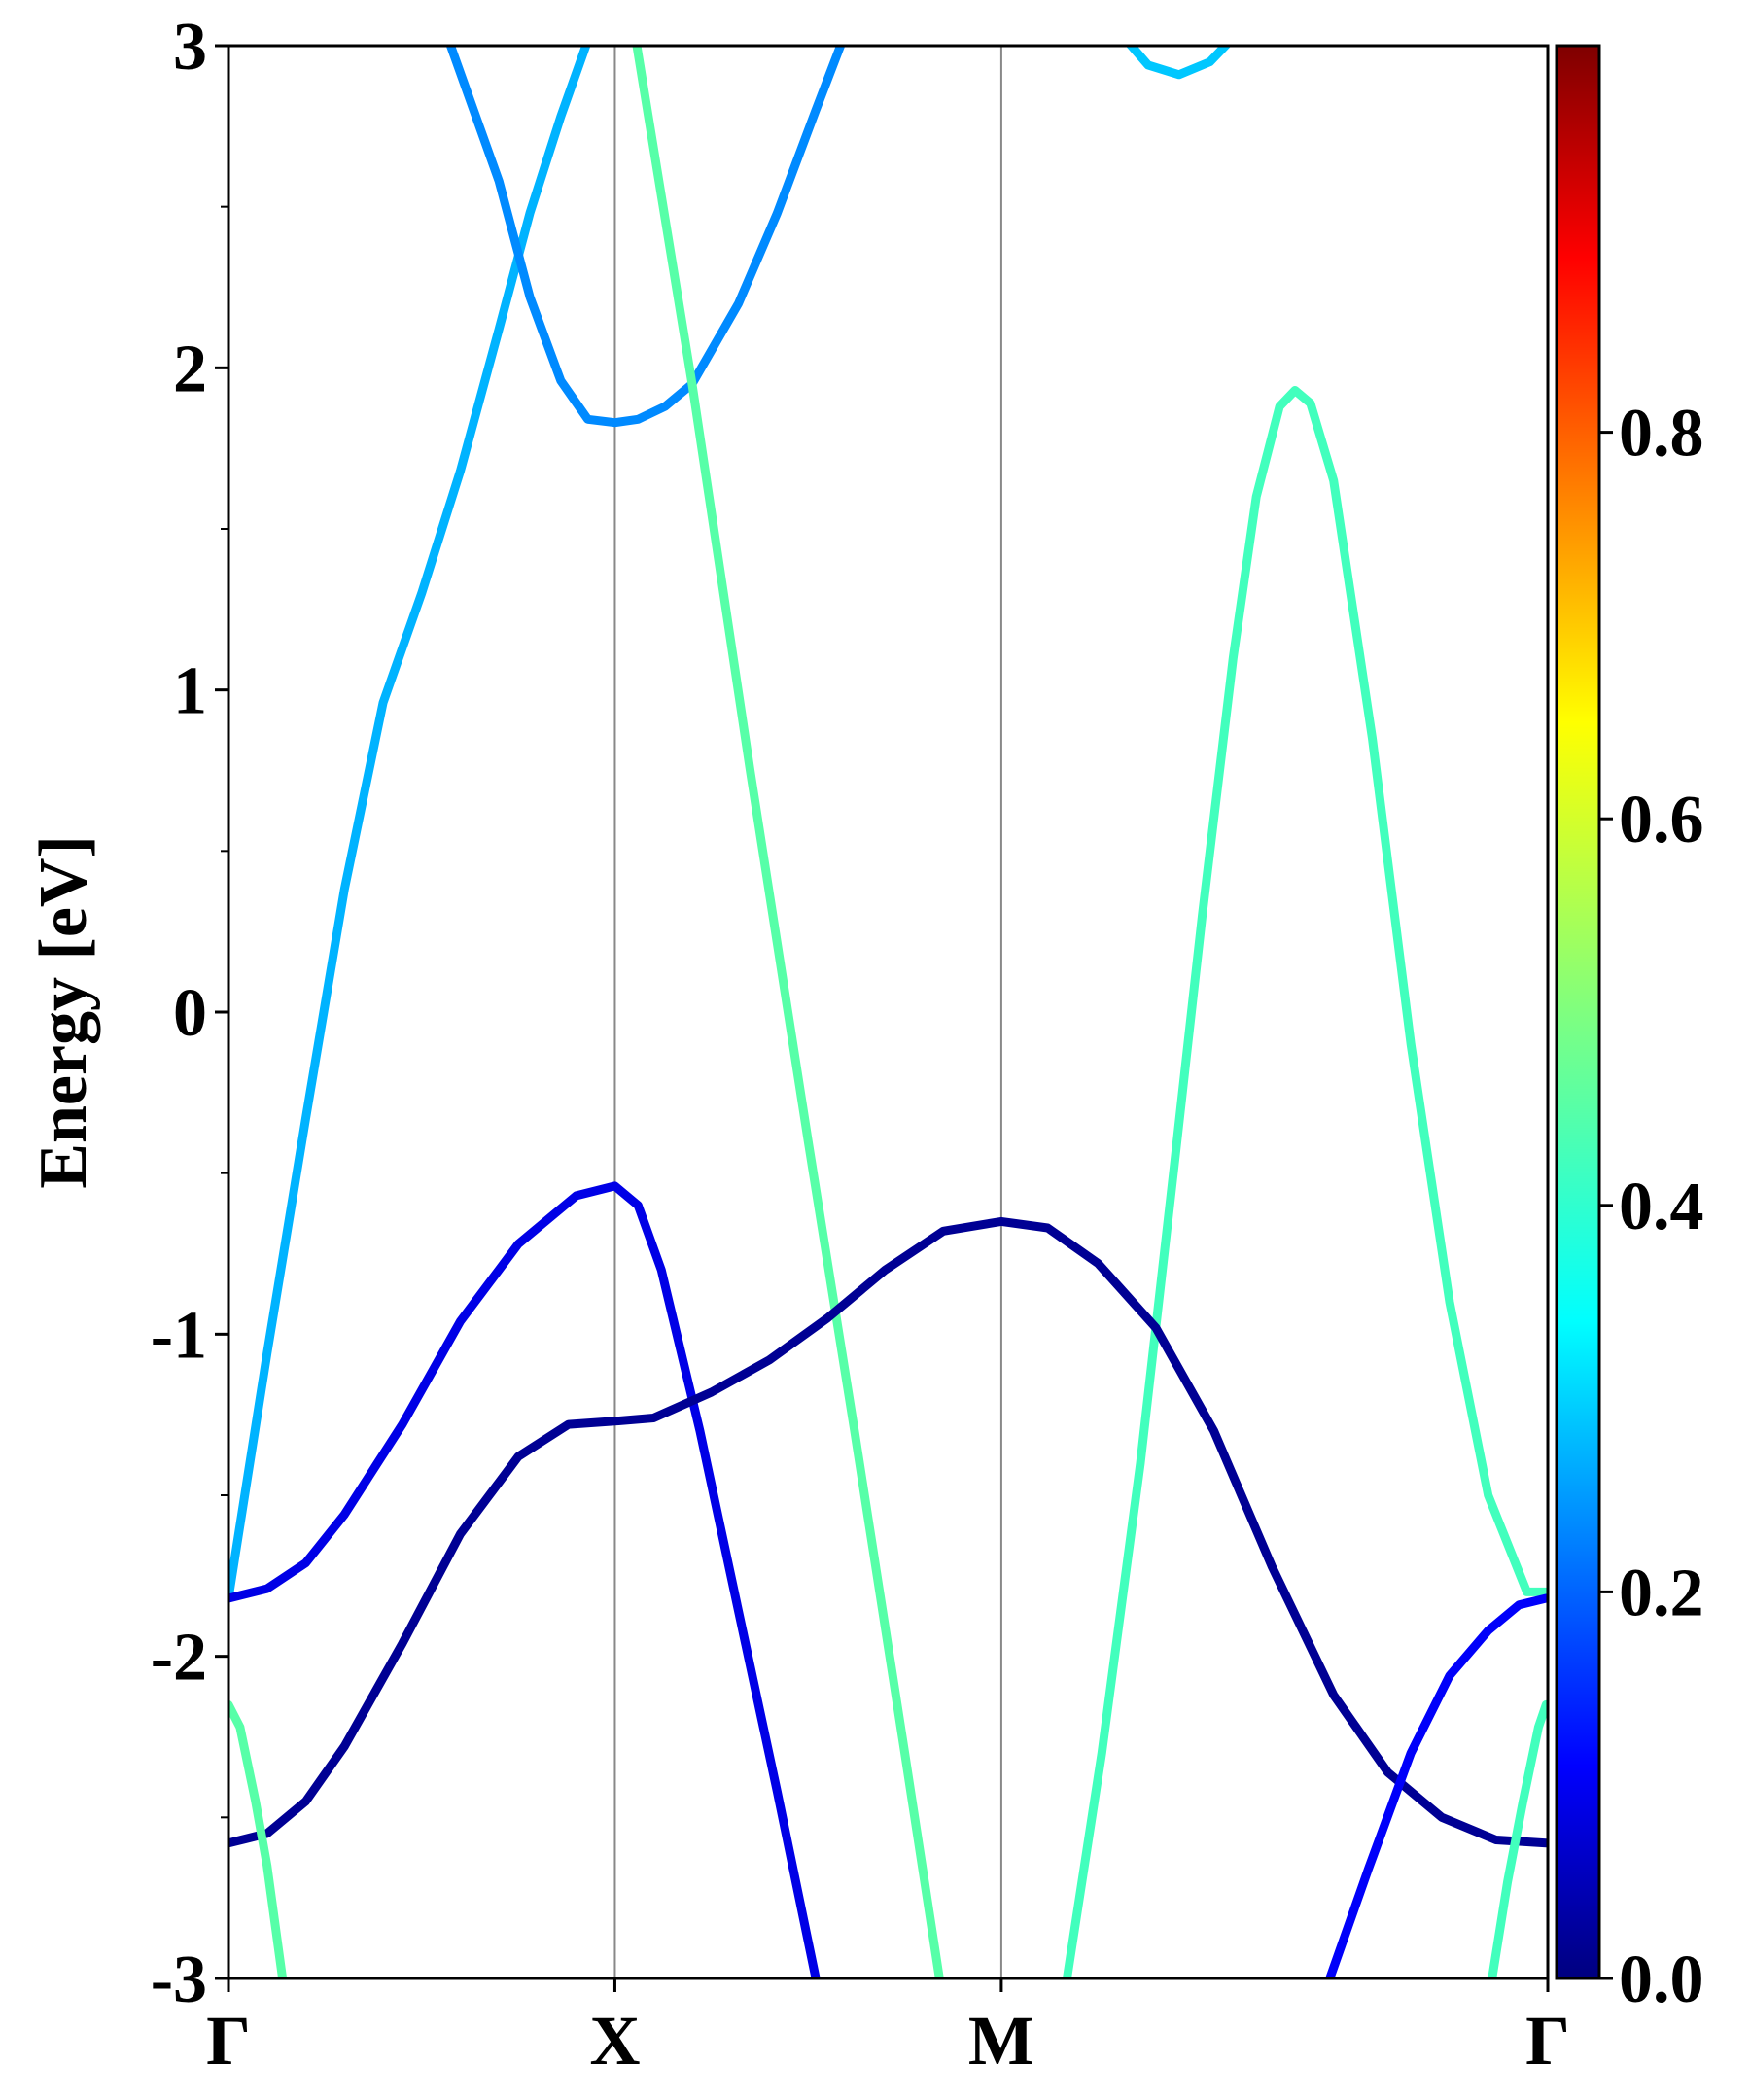 Image resolution: width=1750 pixels, height=2100 pixels. What do you see at coordinates (190, 47) in the screenshot?
I see `y-tick-label: 3` at bounding box center [190, 47].